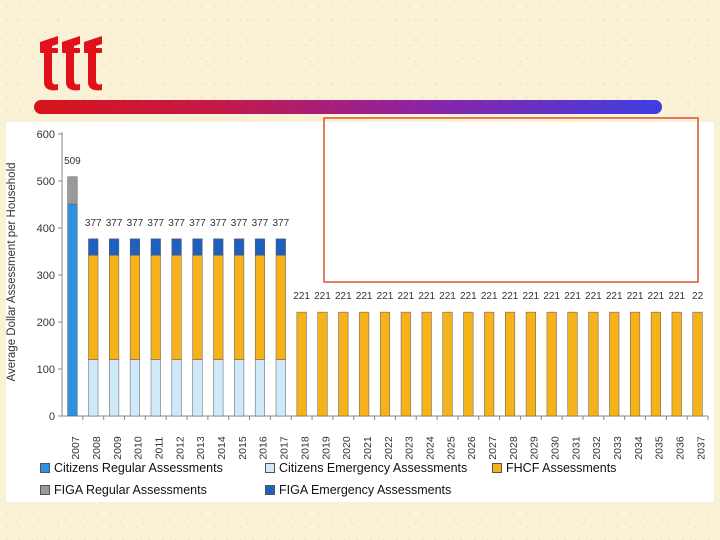 The image size is (720, 540). What do you see at coordinates (52, 417) in the screenshot?
I see `y-tick-label: 0` at bounding box center [52, 417].